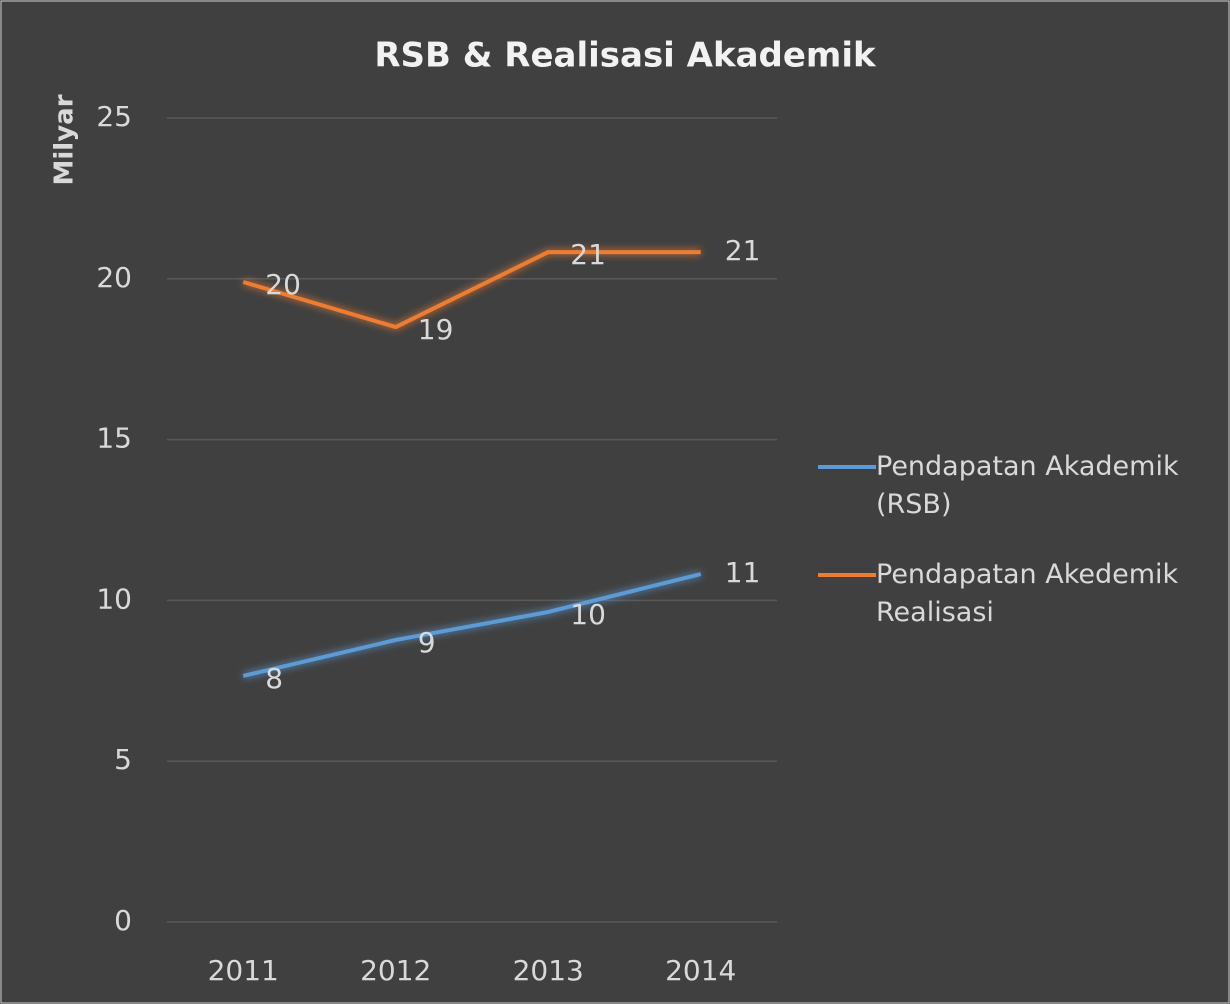 This screenshot has width=1230, height=1004. I want to click on chart-title: RSB & Realisasi Akademik, so click(625, 56).